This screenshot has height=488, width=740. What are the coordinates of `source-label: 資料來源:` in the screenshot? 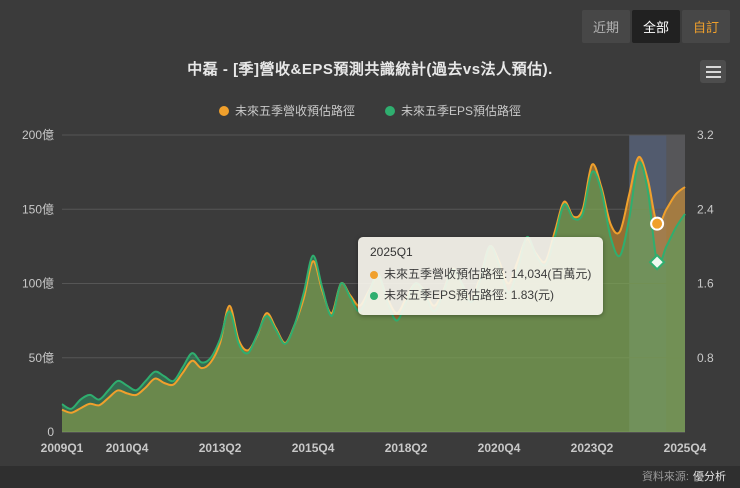 It's located at (665, 477).